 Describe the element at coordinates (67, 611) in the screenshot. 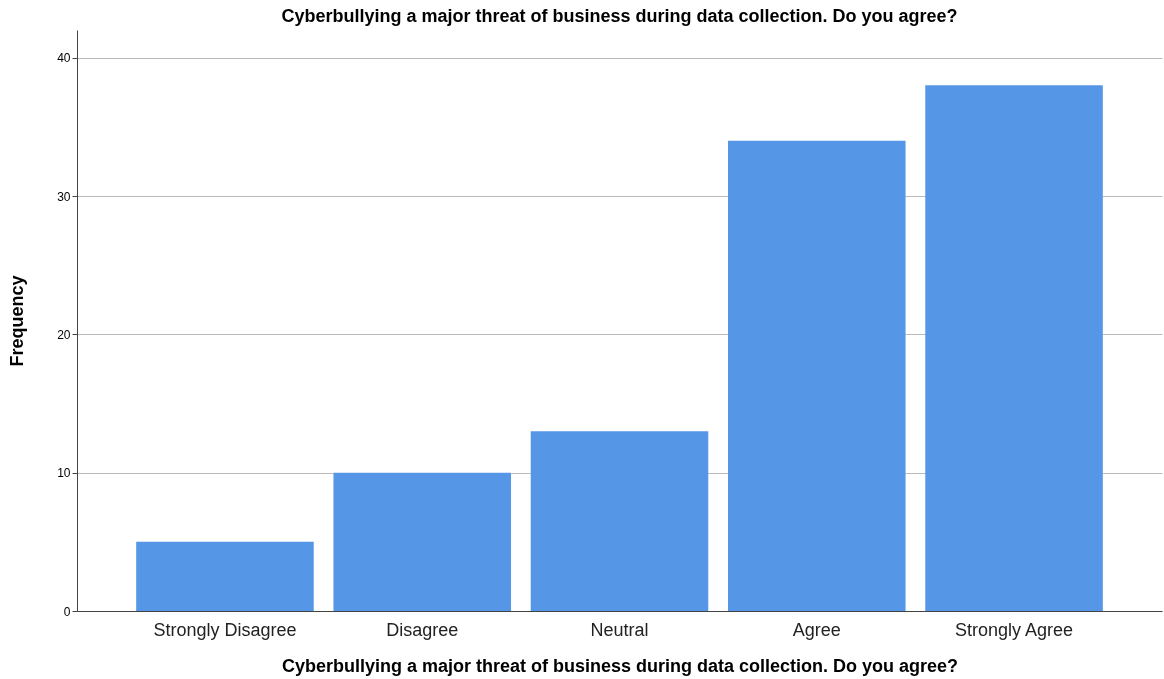

I see `y-tick-label: 0` at that location.